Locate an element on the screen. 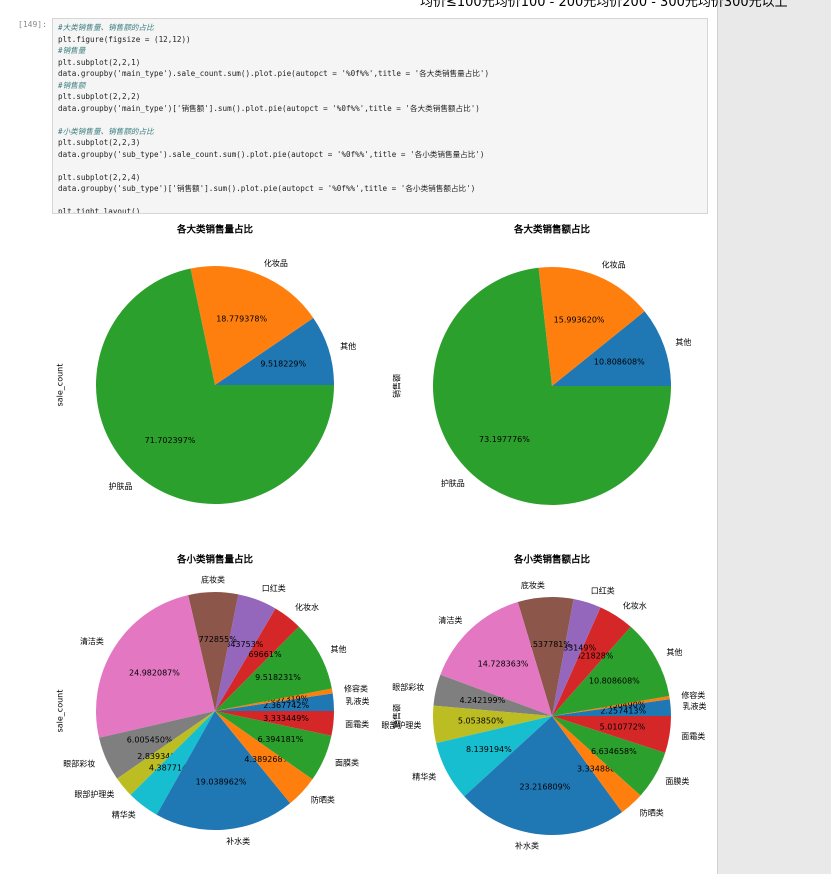  slice-percent: 71.702397% is located at coordinates (170, 440).